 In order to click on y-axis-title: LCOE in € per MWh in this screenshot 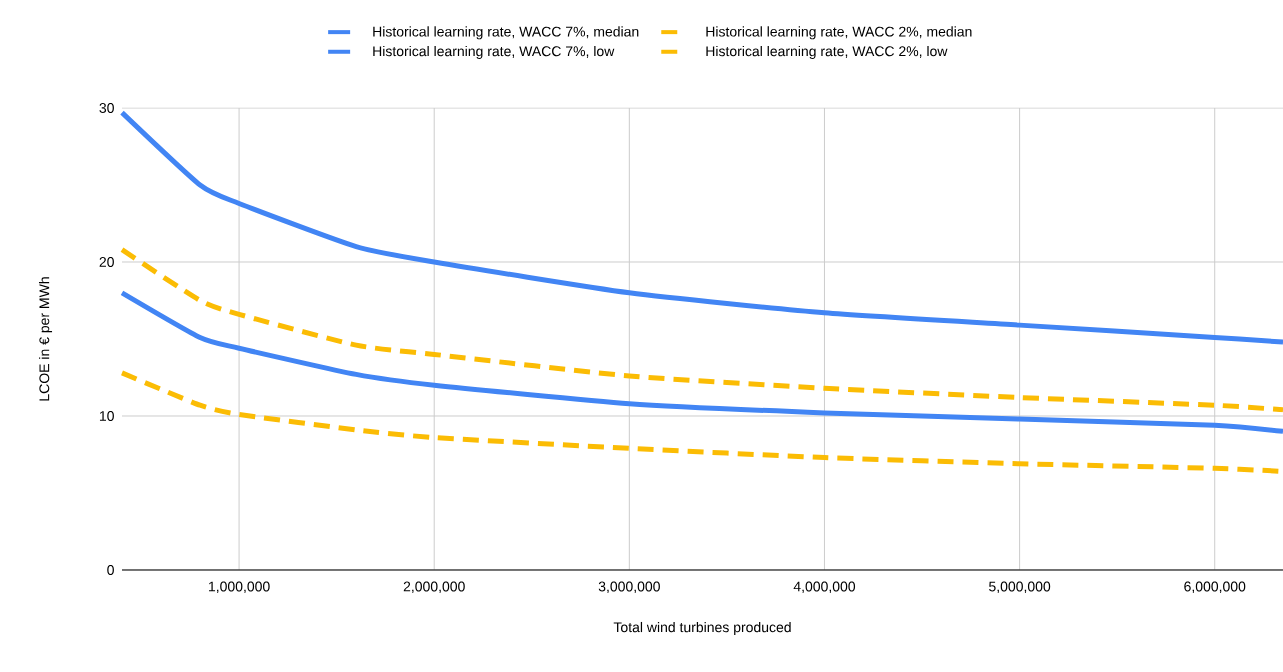, I will do `click(45, 339)`.